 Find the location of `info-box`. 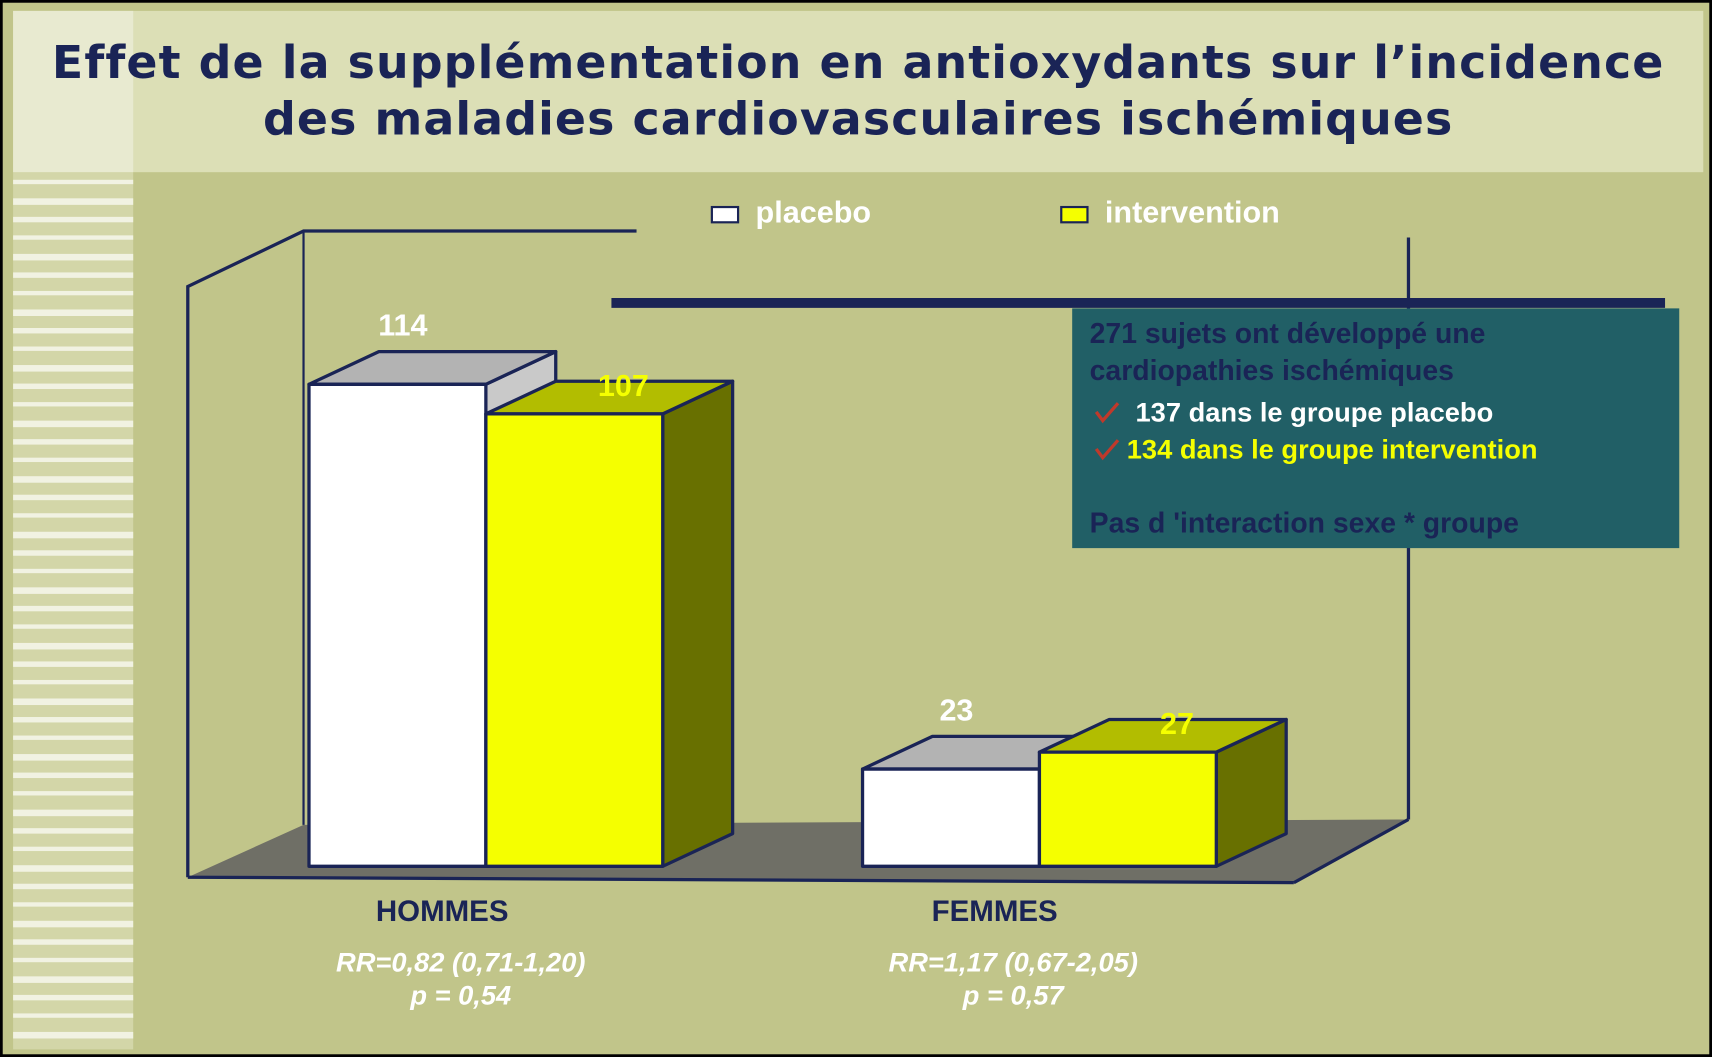

info-box is located at coordinates (1376, 428).